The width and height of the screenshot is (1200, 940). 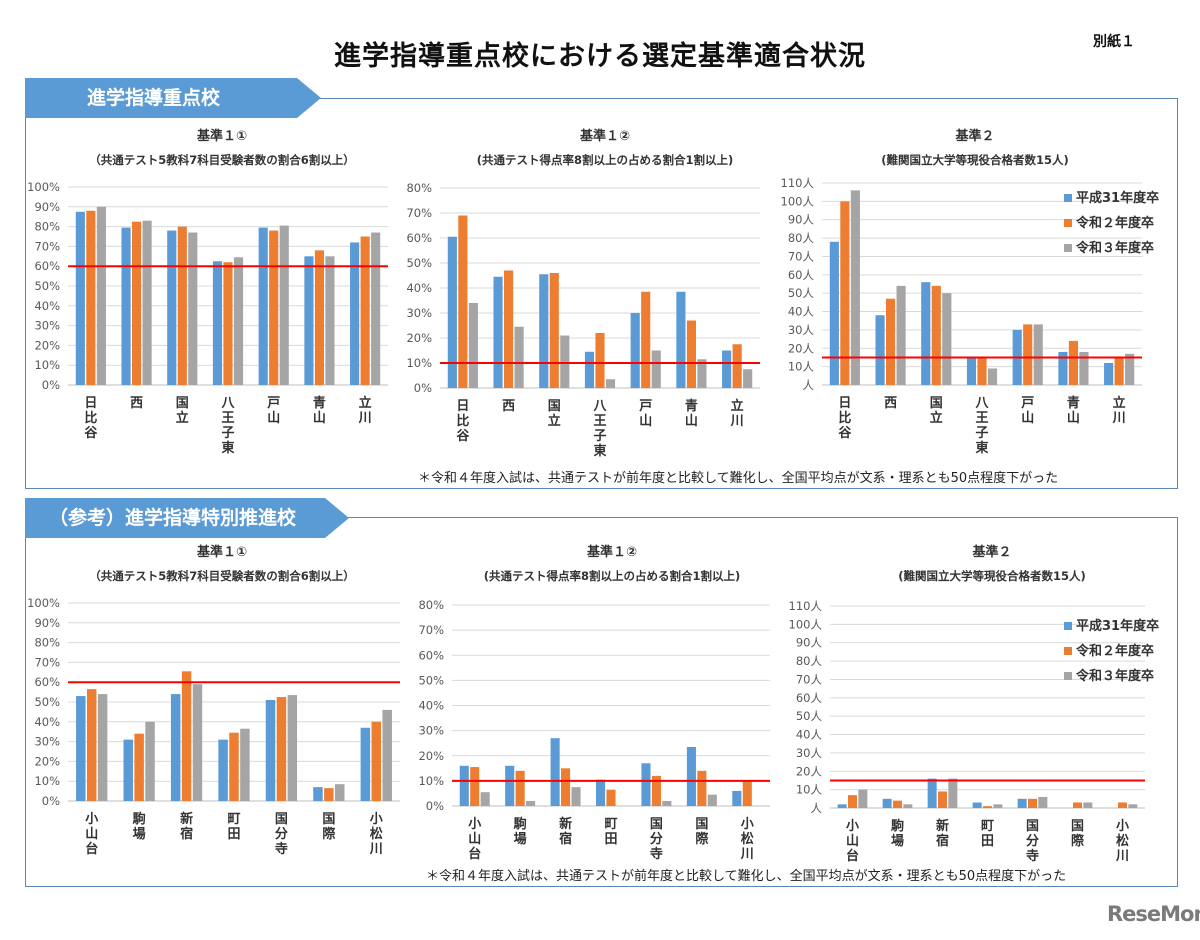 I want to click on x-category-label: 寺, so click(x=281, y=849).